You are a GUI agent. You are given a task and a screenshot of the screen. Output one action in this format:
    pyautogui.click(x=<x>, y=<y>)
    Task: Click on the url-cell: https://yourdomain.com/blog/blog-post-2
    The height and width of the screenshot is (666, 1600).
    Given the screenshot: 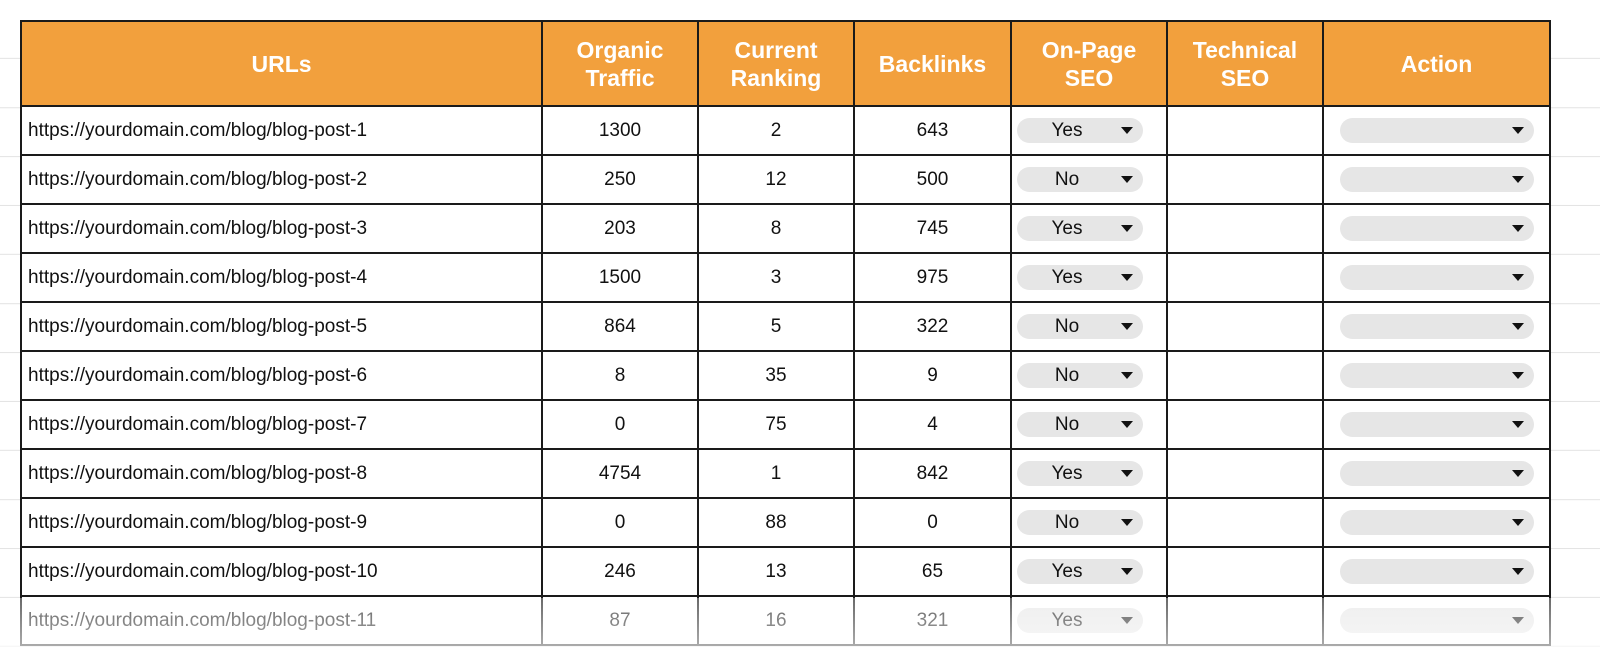 What is the action you would take?
    pyautogui.click(x=281, y=179)
    